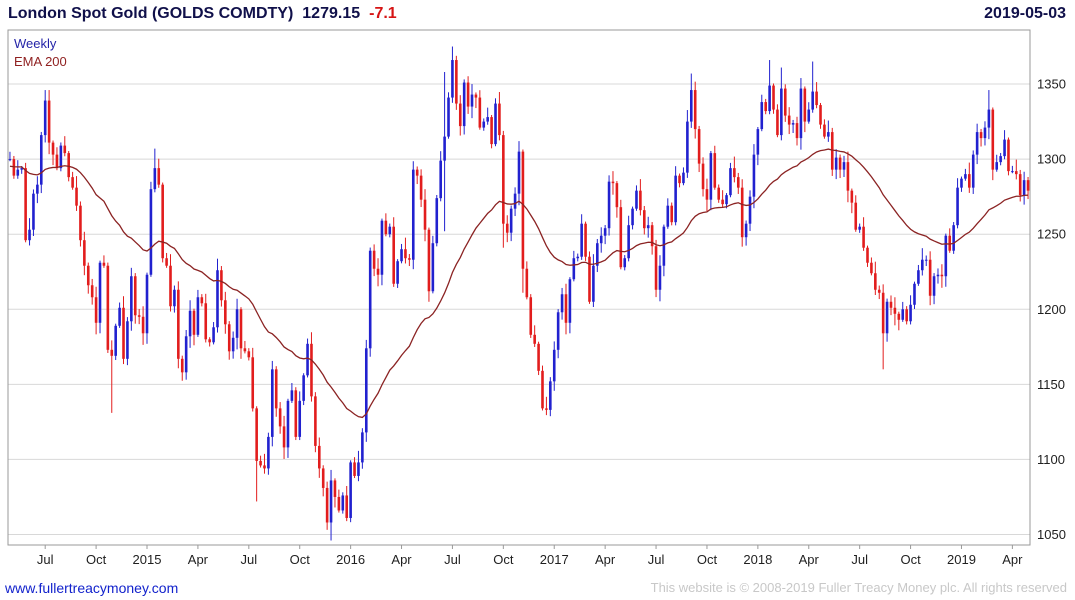 The width and height of the screenshot is (1075, 600). I want to click on chart-legend: Weekly EMA 200, so click(40, 53).